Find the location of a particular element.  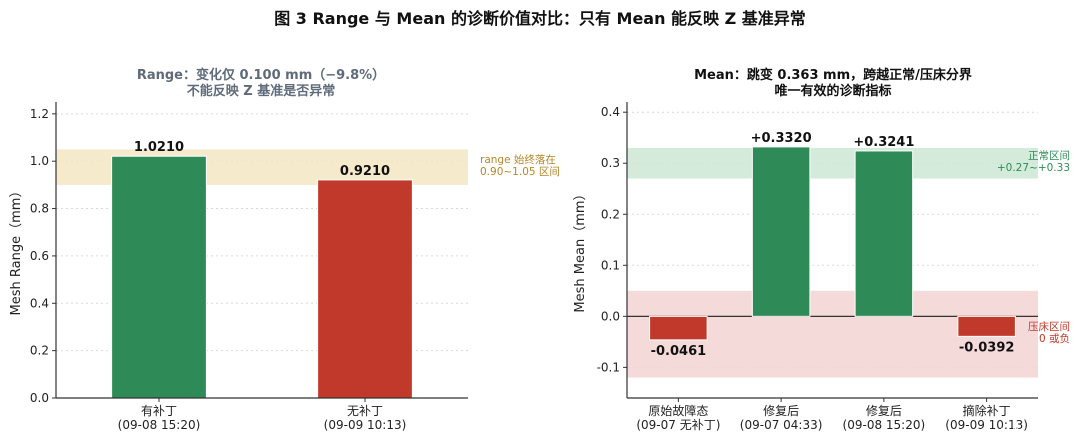

data-label: -0.0392 is located at coordinates (987, 347).